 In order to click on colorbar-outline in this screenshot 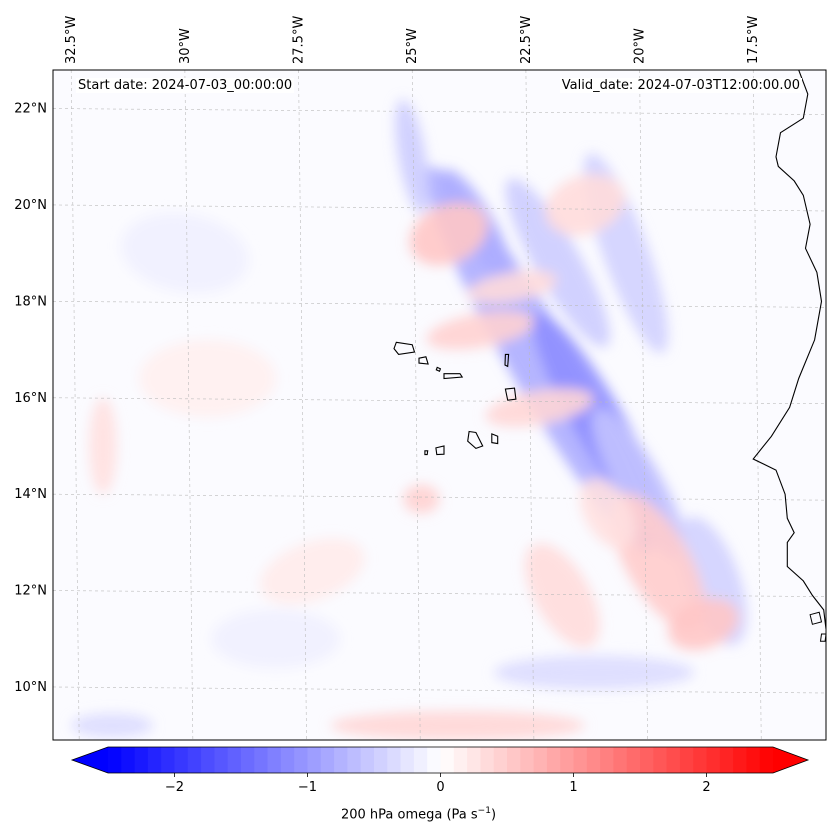, I will do `click(440, 760)`.